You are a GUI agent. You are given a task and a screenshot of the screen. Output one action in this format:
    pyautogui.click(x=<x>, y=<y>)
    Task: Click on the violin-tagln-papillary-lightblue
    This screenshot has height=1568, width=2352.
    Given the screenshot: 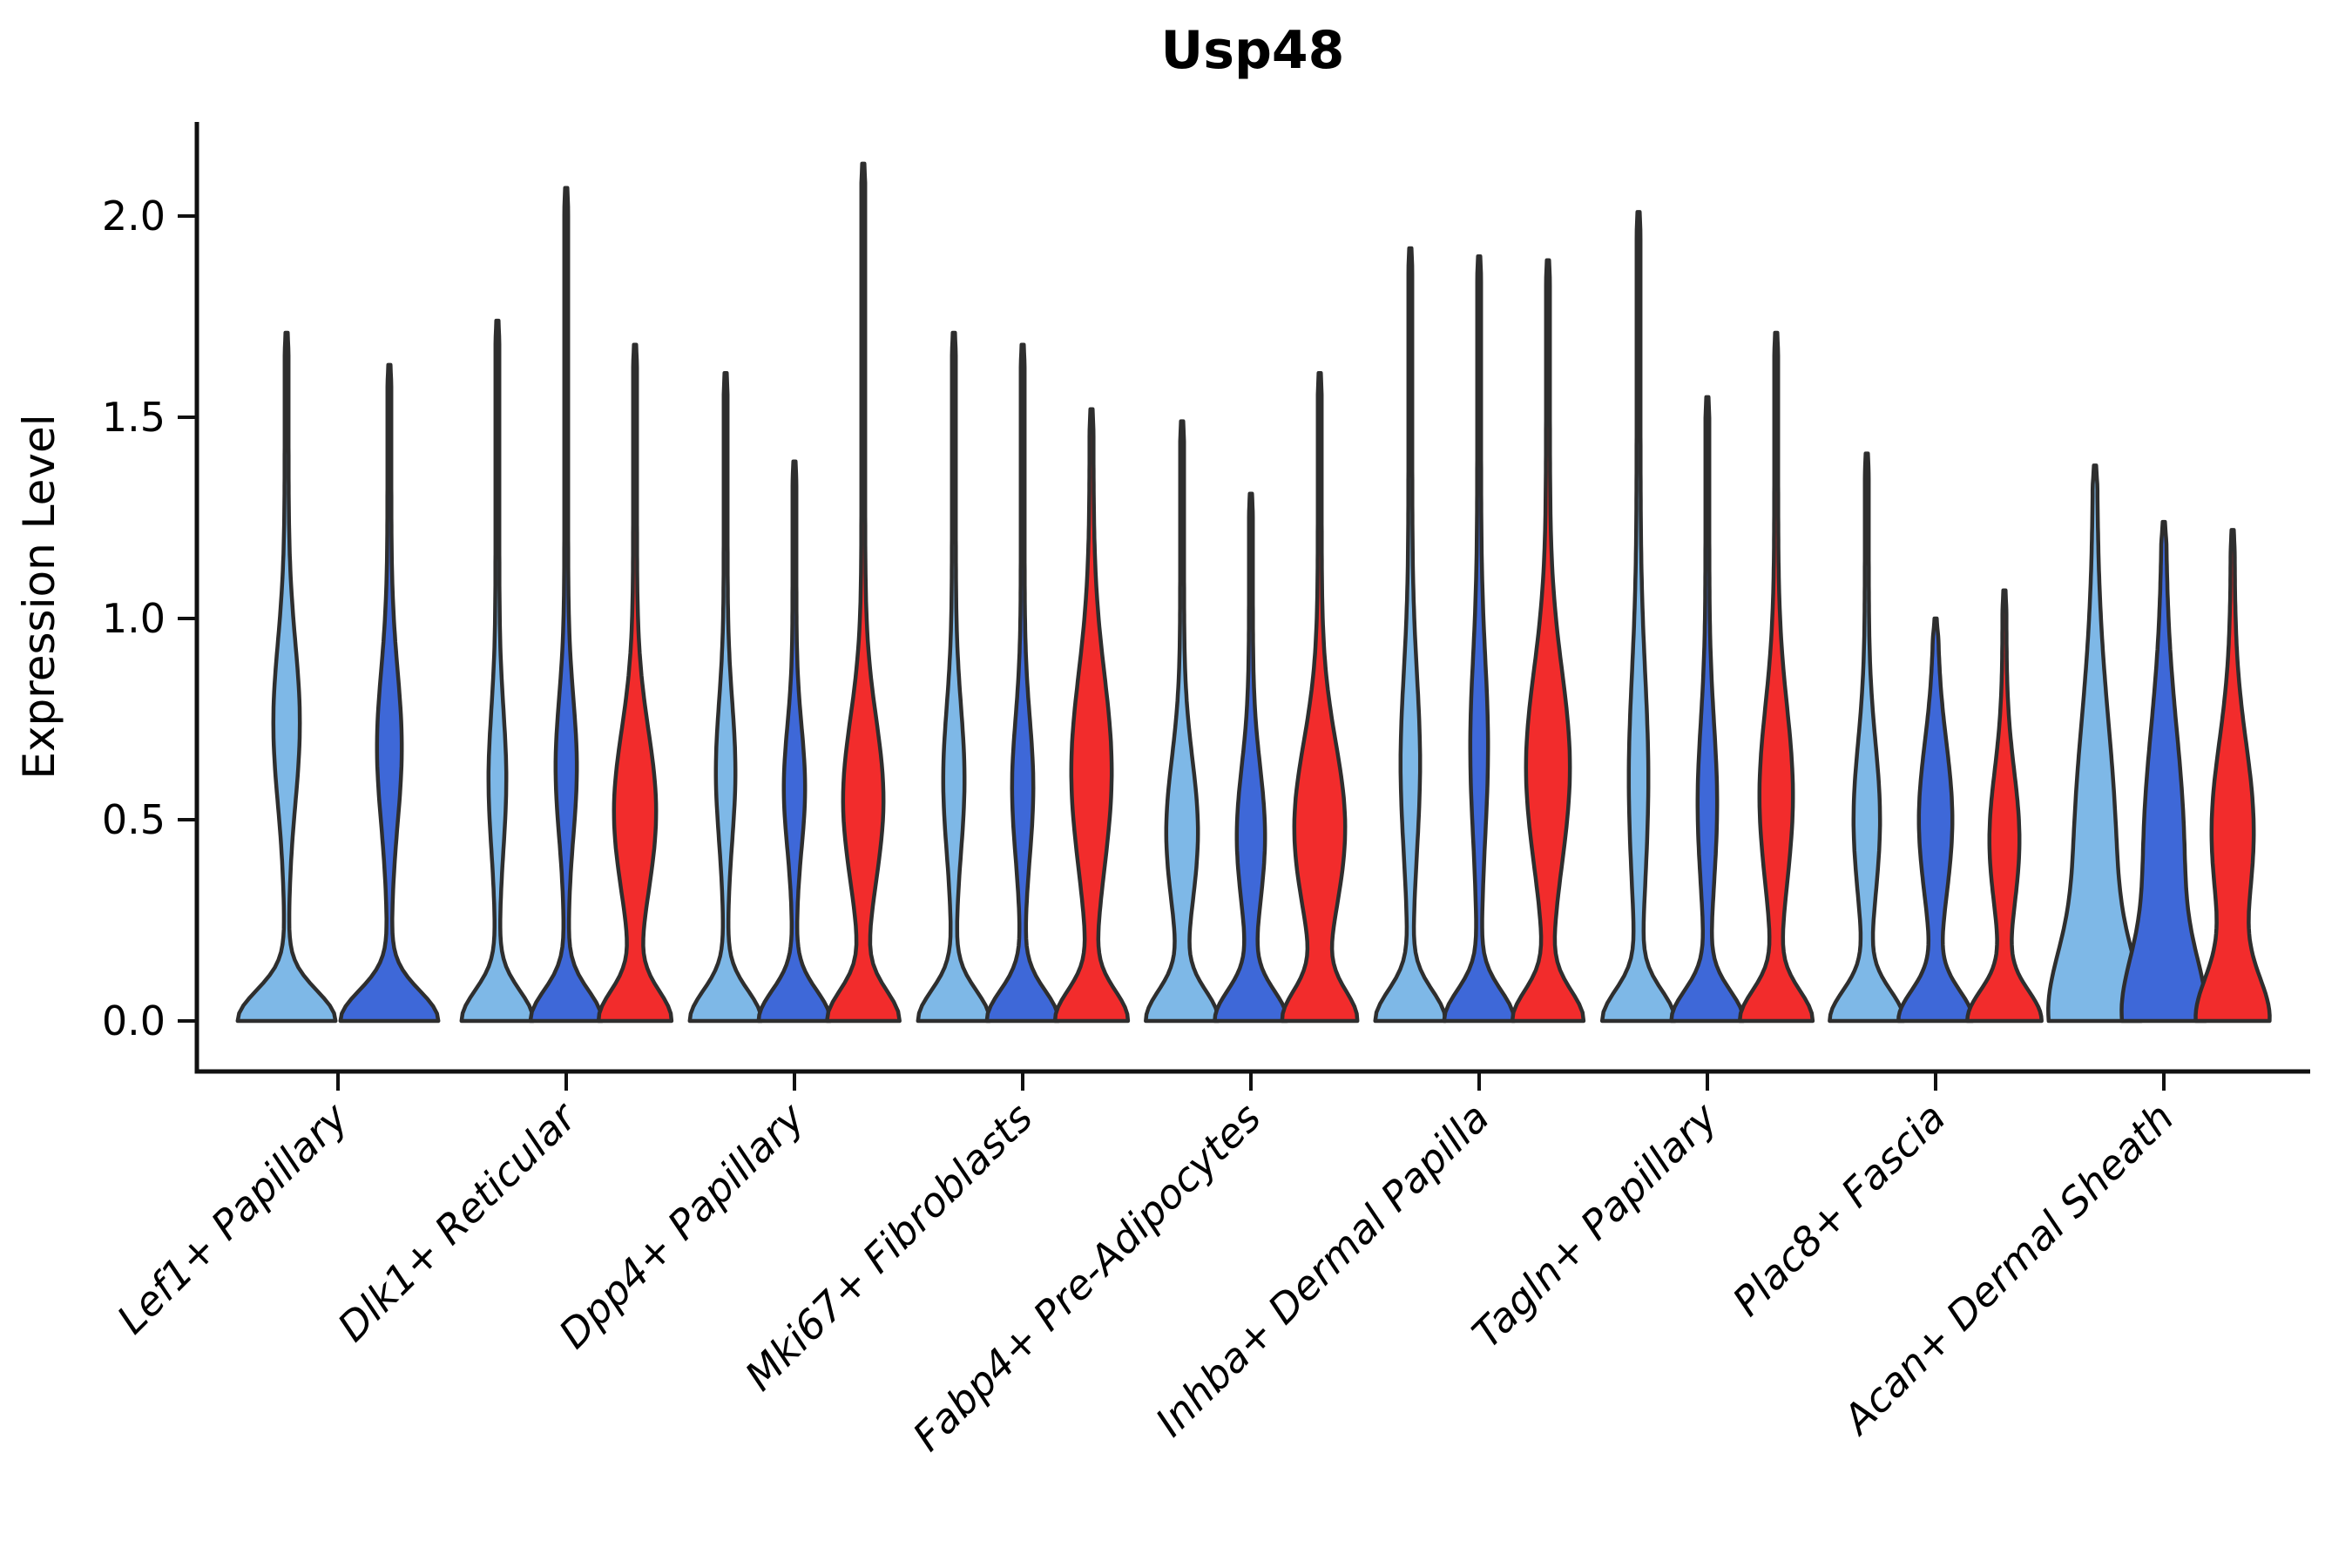 What is the action you would take?
    pyautogui.click(x=1638, y=617)
    